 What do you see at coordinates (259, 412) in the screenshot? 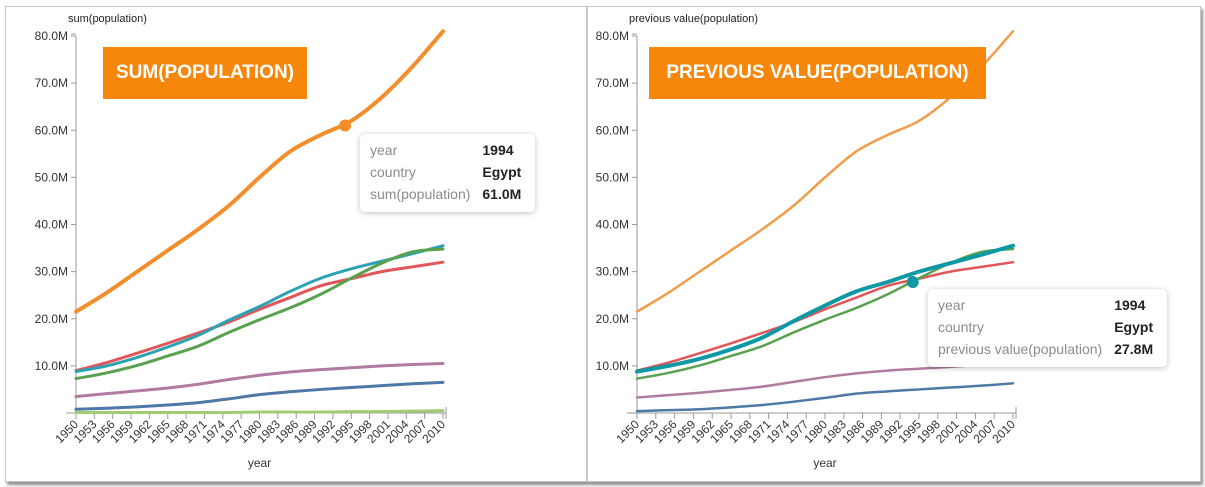
I see `series-line-series-lime` at bounding box center [259, 412].